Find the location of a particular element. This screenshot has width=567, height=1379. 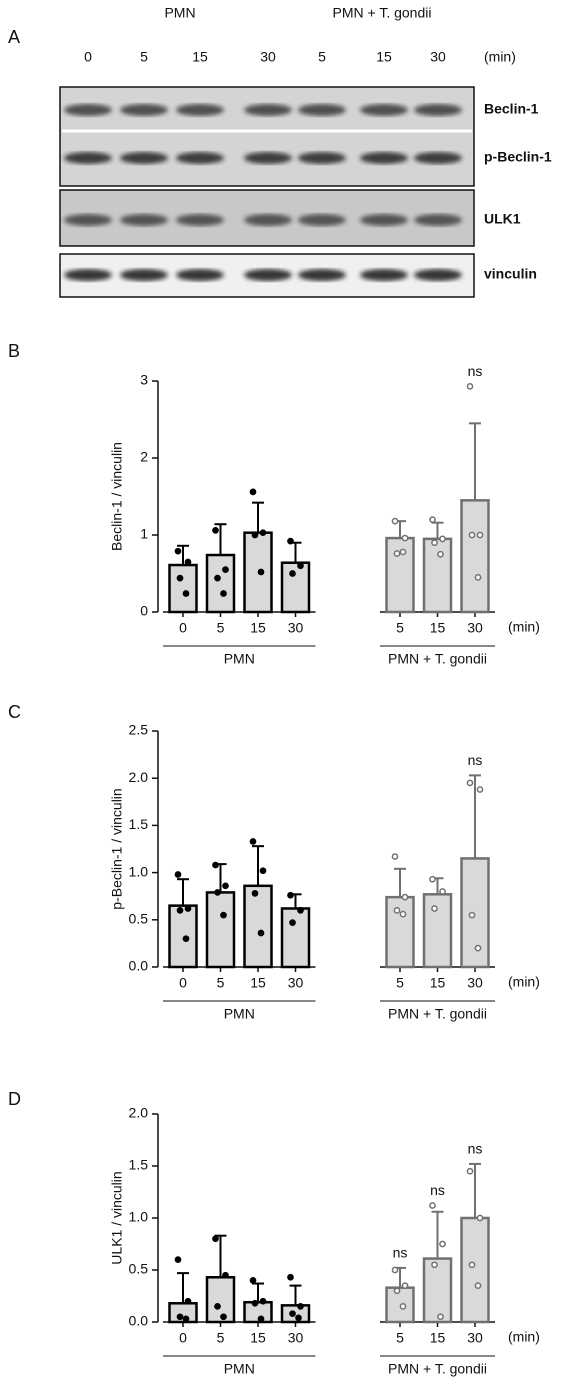

y-tick-label: 0 is located at coordinates (144, 611).